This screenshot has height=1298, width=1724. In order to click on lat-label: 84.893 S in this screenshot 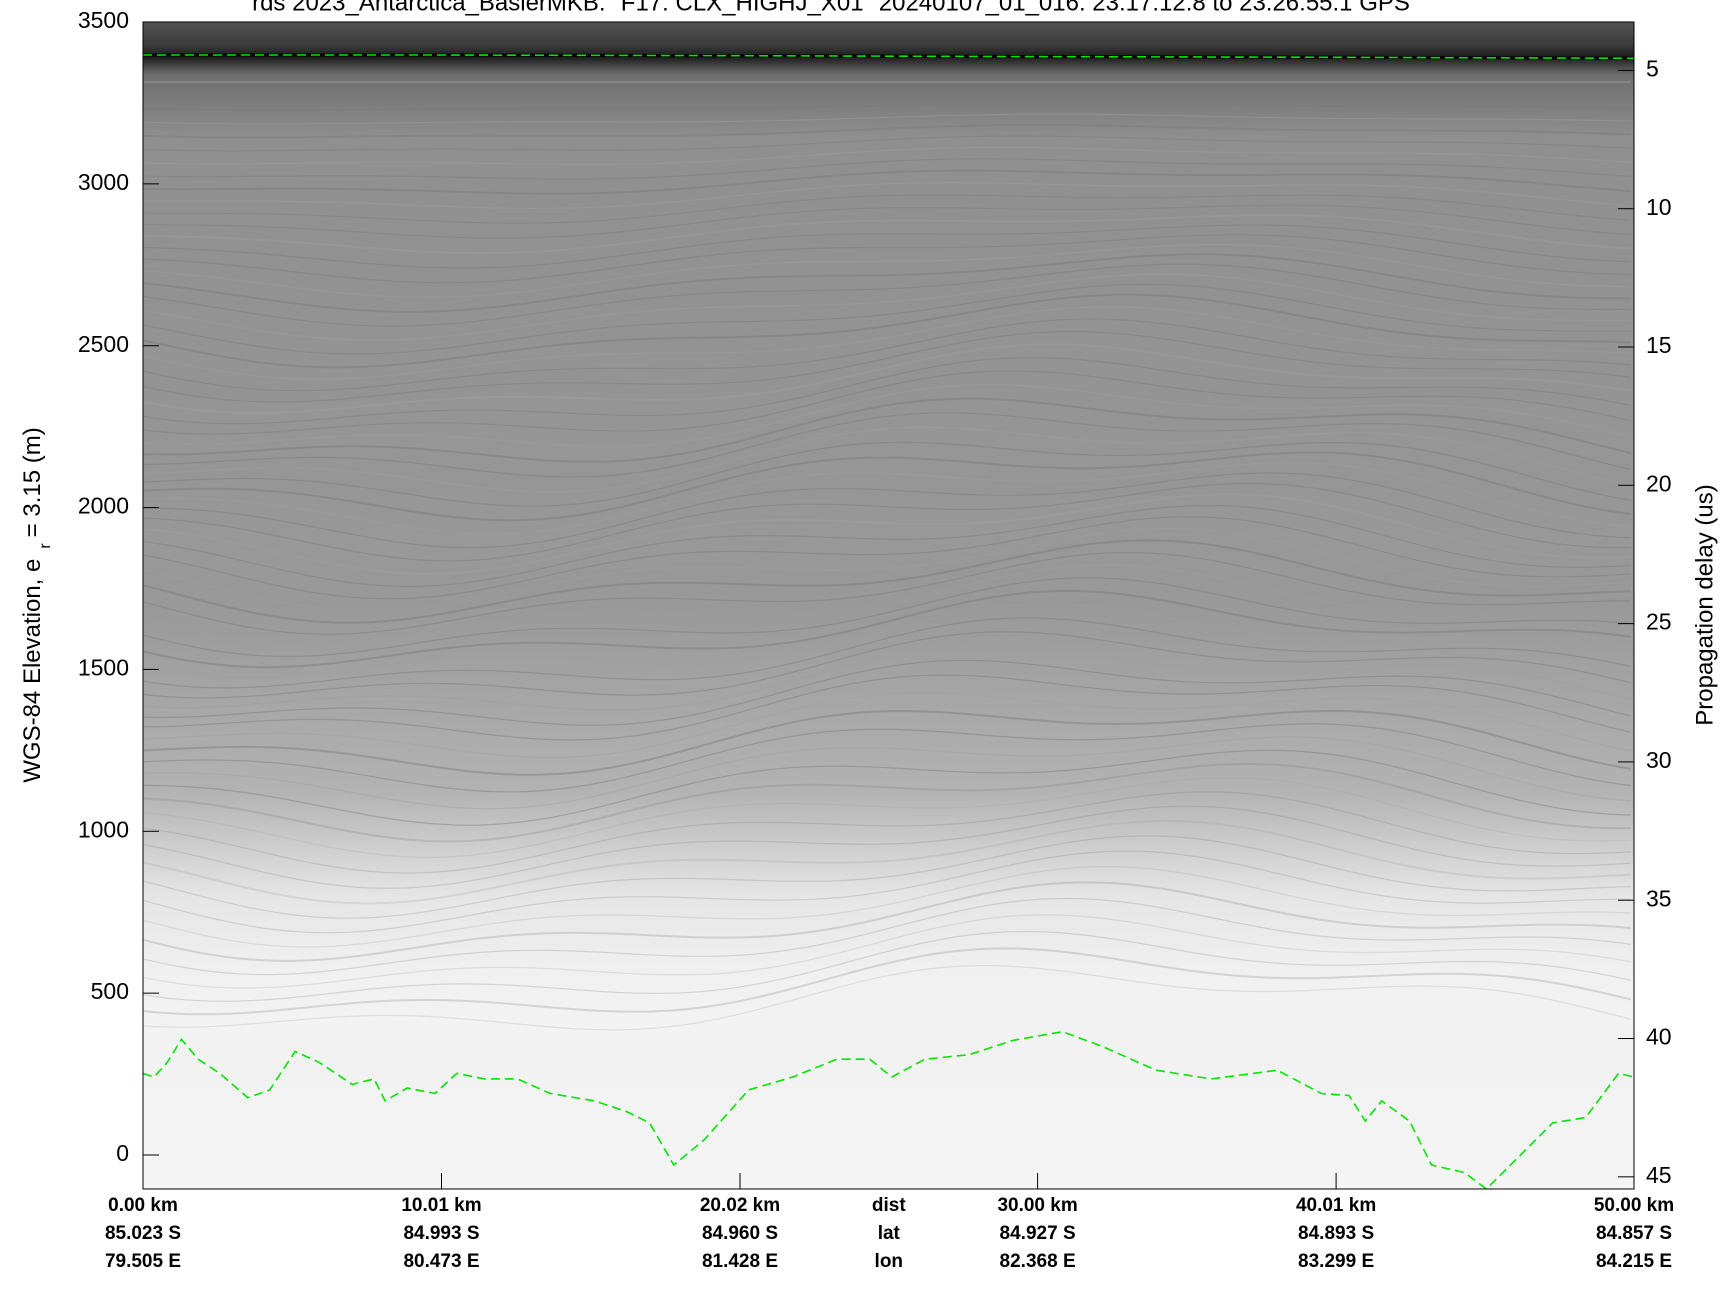, I will do `click(1336, 1233)`.